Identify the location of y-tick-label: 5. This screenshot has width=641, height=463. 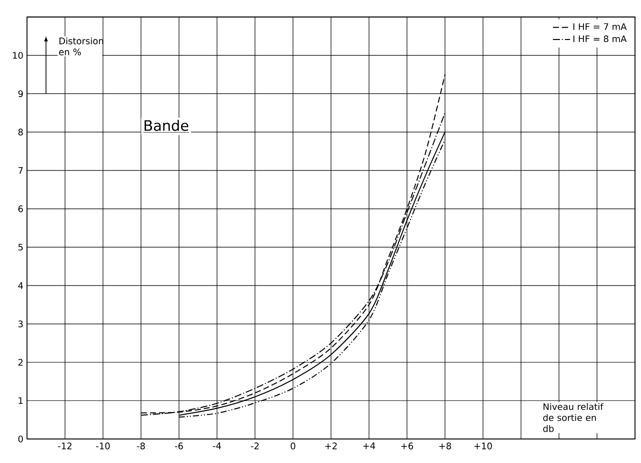
(20, 247).